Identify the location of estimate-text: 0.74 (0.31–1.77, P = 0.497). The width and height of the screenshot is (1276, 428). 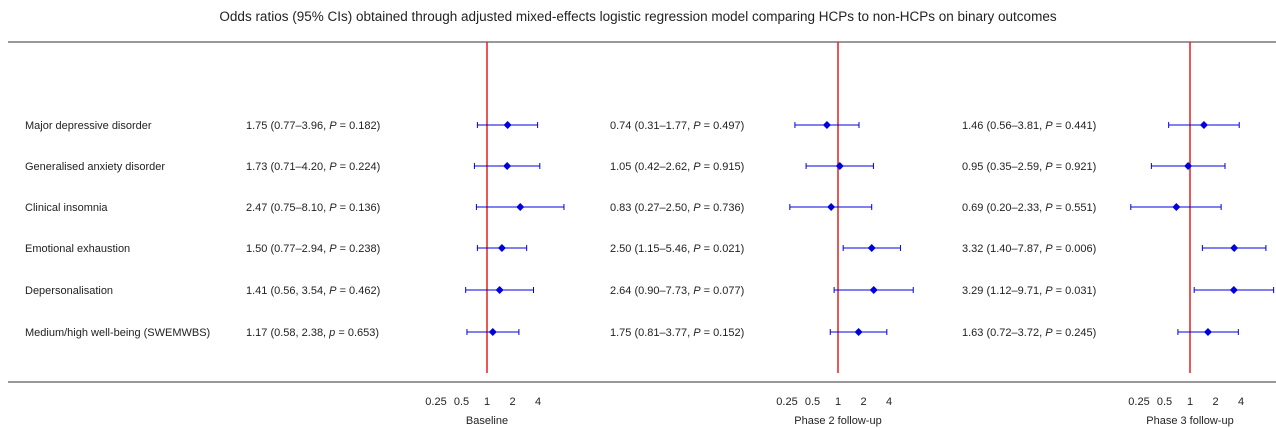
(677, 126).